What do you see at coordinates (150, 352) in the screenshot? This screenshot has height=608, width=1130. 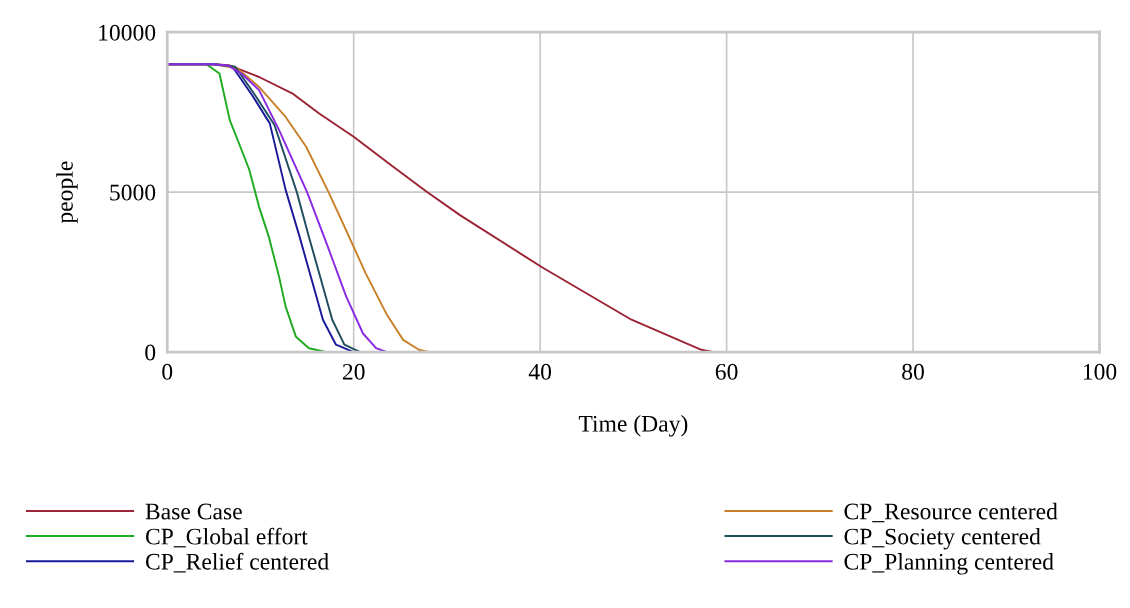 I see `y-tick-label: 0` at bounding box center [150, 352].